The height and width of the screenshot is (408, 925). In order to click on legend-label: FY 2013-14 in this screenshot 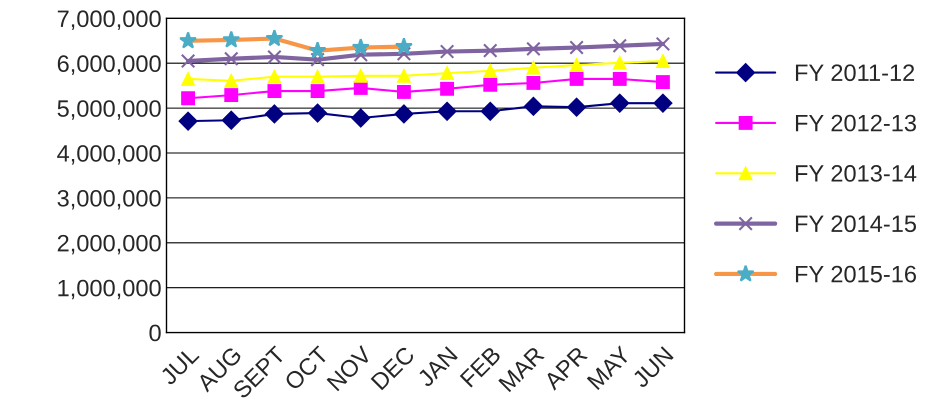, I will do `click(856, 173)`.